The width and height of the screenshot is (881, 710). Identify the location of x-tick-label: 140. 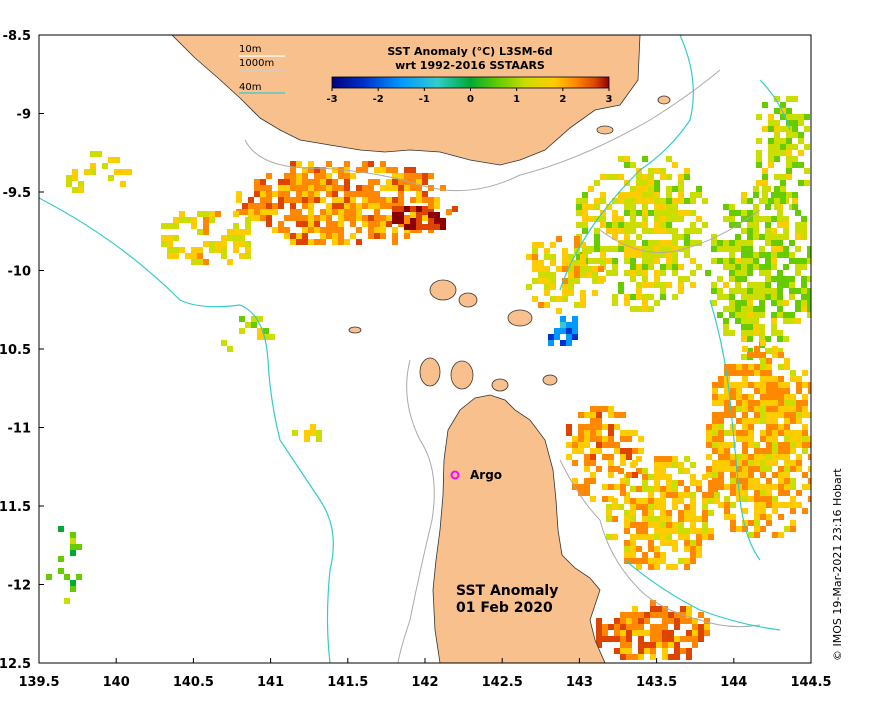
(116, 682).